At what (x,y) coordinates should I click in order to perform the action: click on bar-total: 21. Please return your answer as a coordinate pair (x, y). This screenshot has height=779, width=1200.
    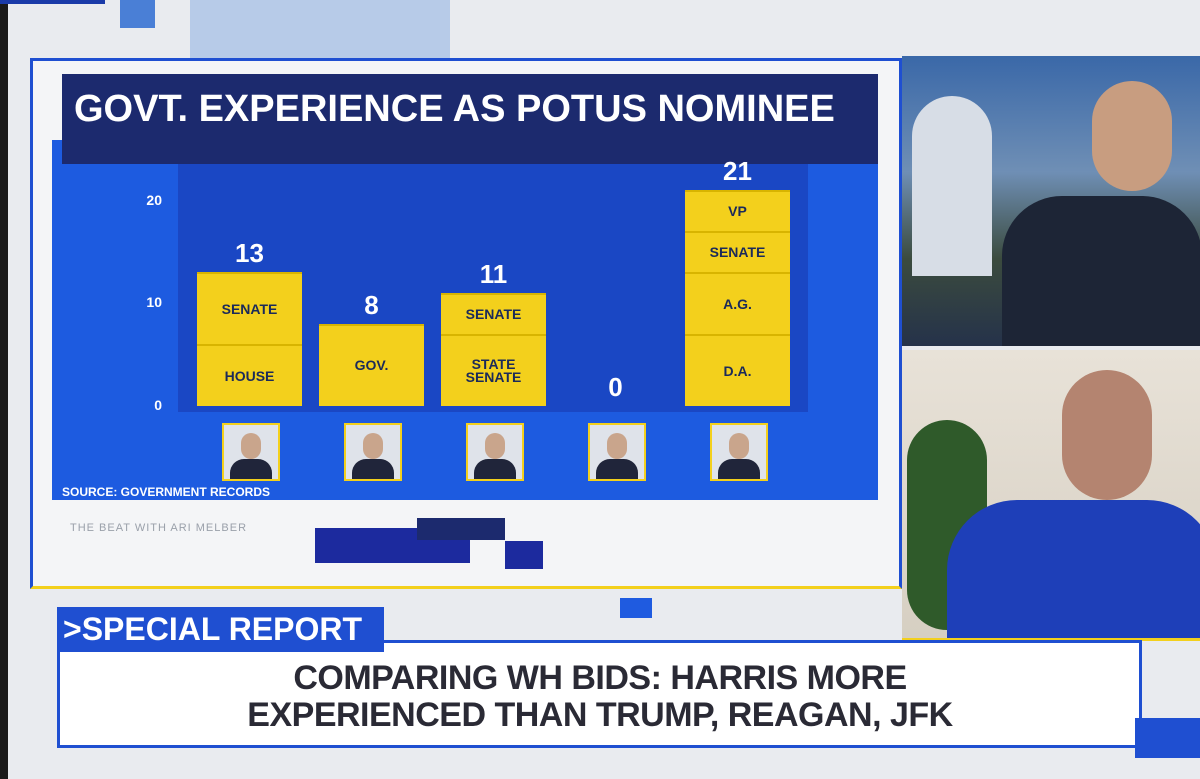
    Looking at the image, I should click on (737, 171).